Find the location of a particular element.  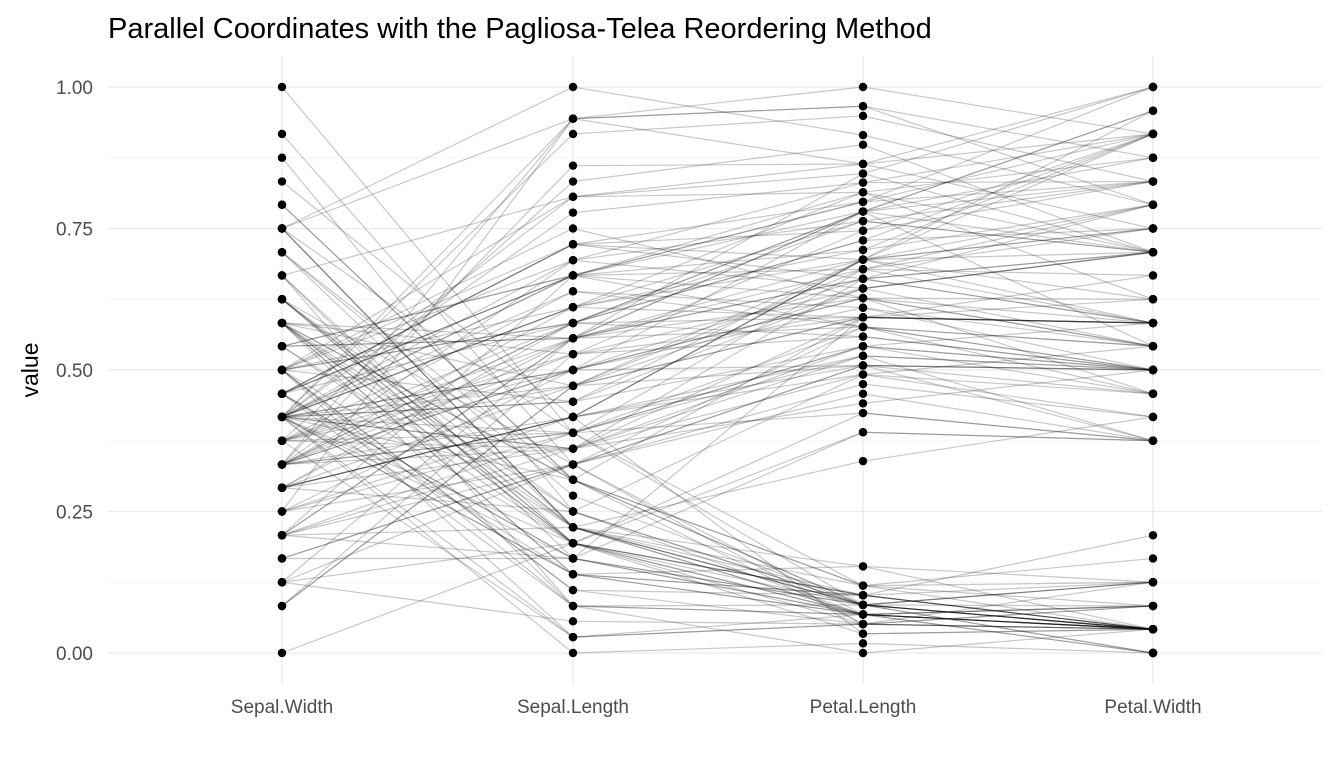

x-tick-label: Petal.Length is located at coordinates (863, 707).